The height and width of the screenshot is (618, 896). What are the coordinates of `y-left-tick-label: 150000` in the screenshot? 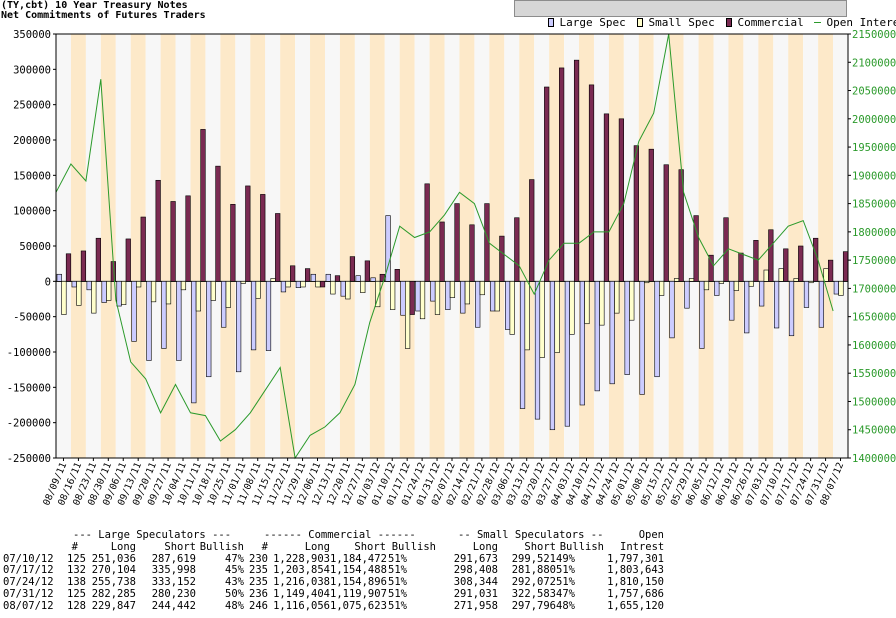 It's located at (32, 176).